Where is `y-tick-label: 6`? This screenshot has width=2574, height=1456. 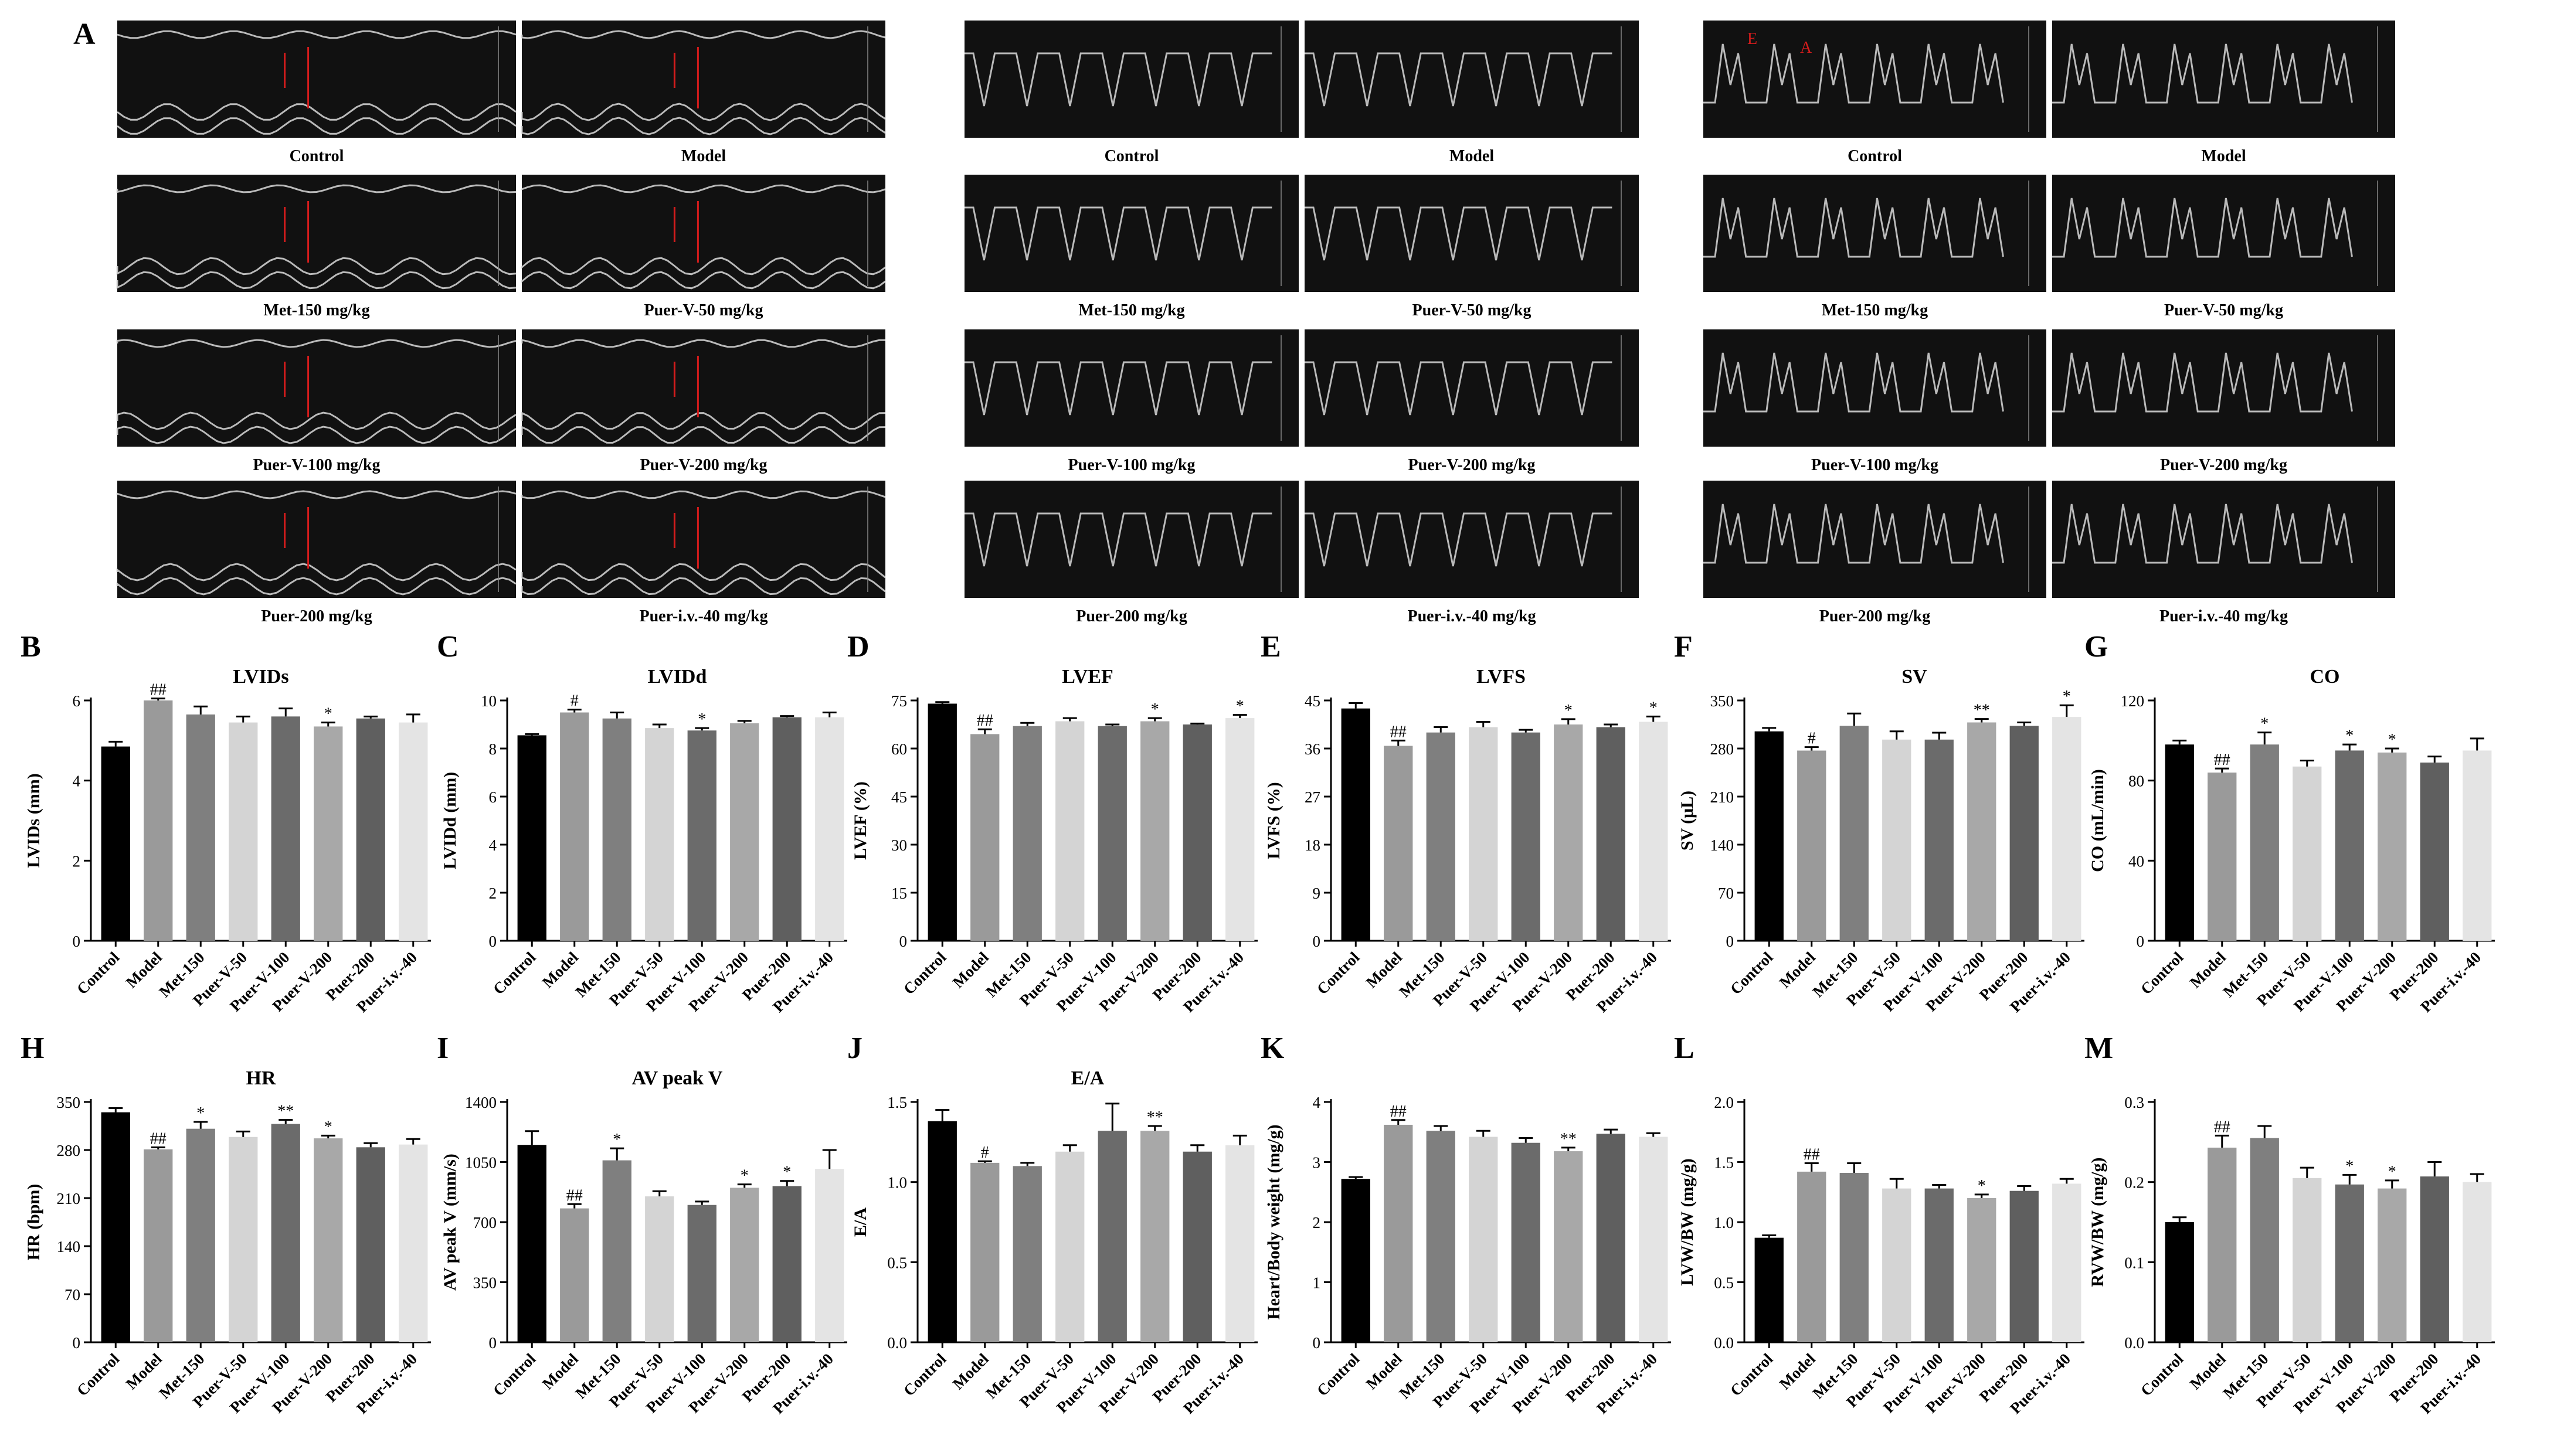 y-tick-label: 6 is located at coordinates (77, 701).